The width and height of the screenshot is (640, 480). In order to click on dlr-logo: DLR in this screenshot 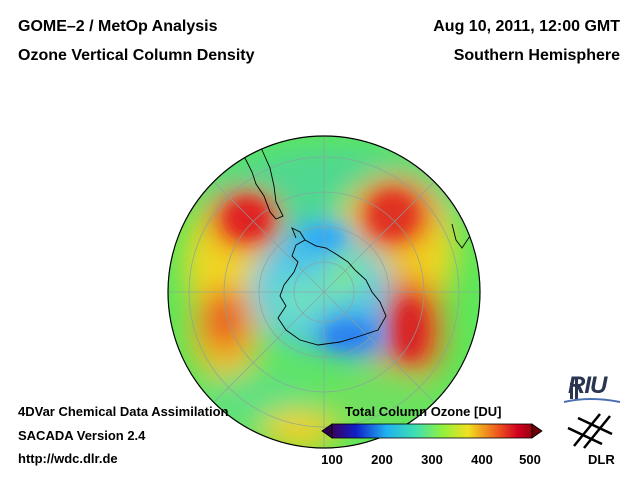, I will do `click(601, 459)`.